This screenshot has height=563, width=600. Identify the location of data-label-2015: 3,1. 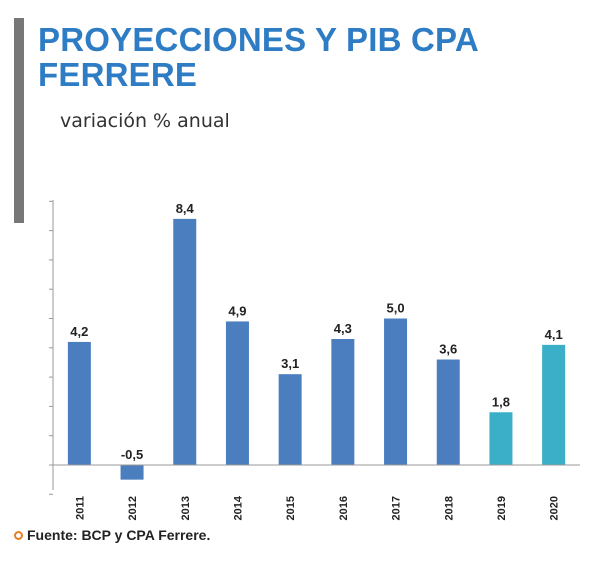
(290, 363).